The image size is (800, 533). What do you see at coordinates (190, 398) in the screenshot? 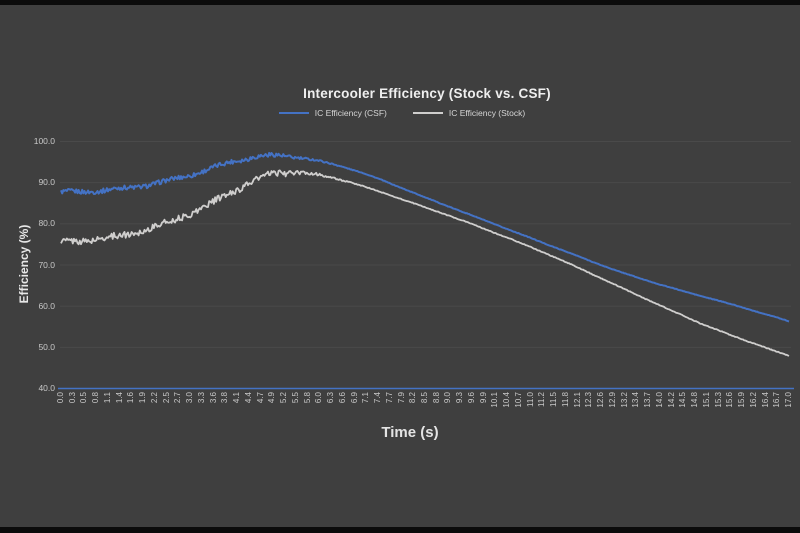
I see `x-tick-label: 3.0` at bounding box center [190, 398].